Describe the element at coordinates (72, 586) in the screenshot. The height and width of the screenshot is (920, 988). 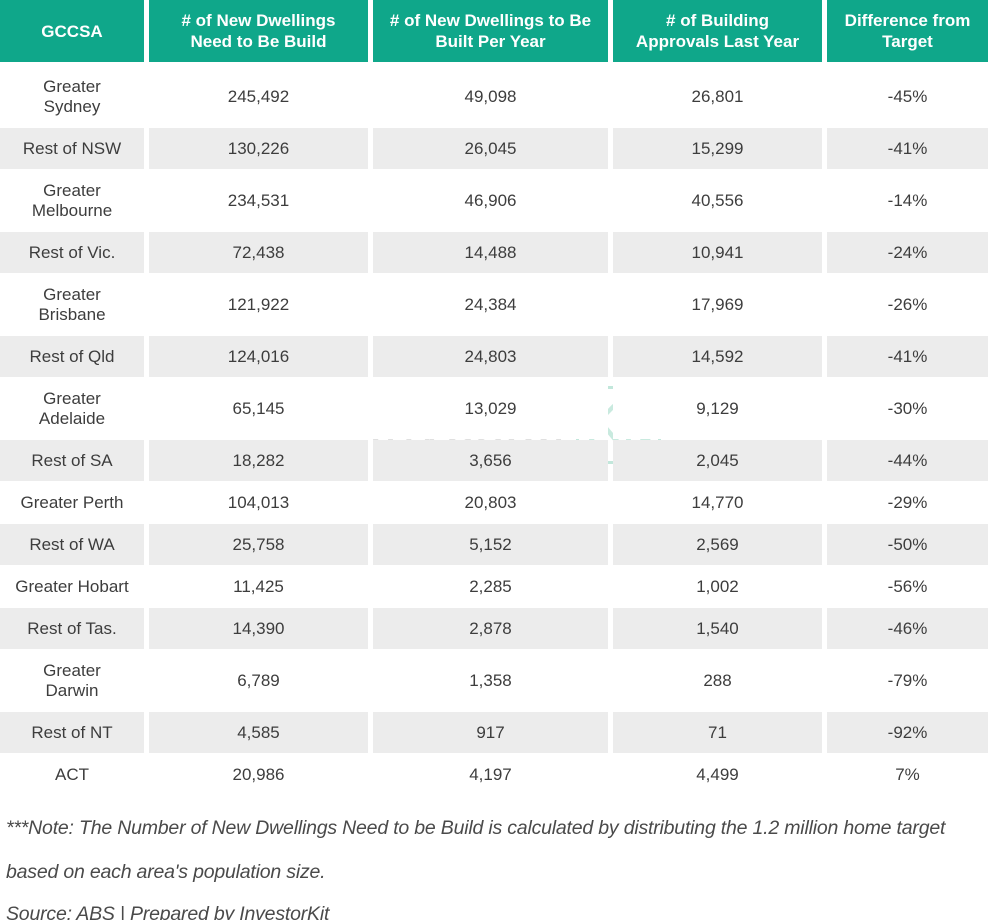
I see `gccsa-cell: Greater Hobart` at that location.